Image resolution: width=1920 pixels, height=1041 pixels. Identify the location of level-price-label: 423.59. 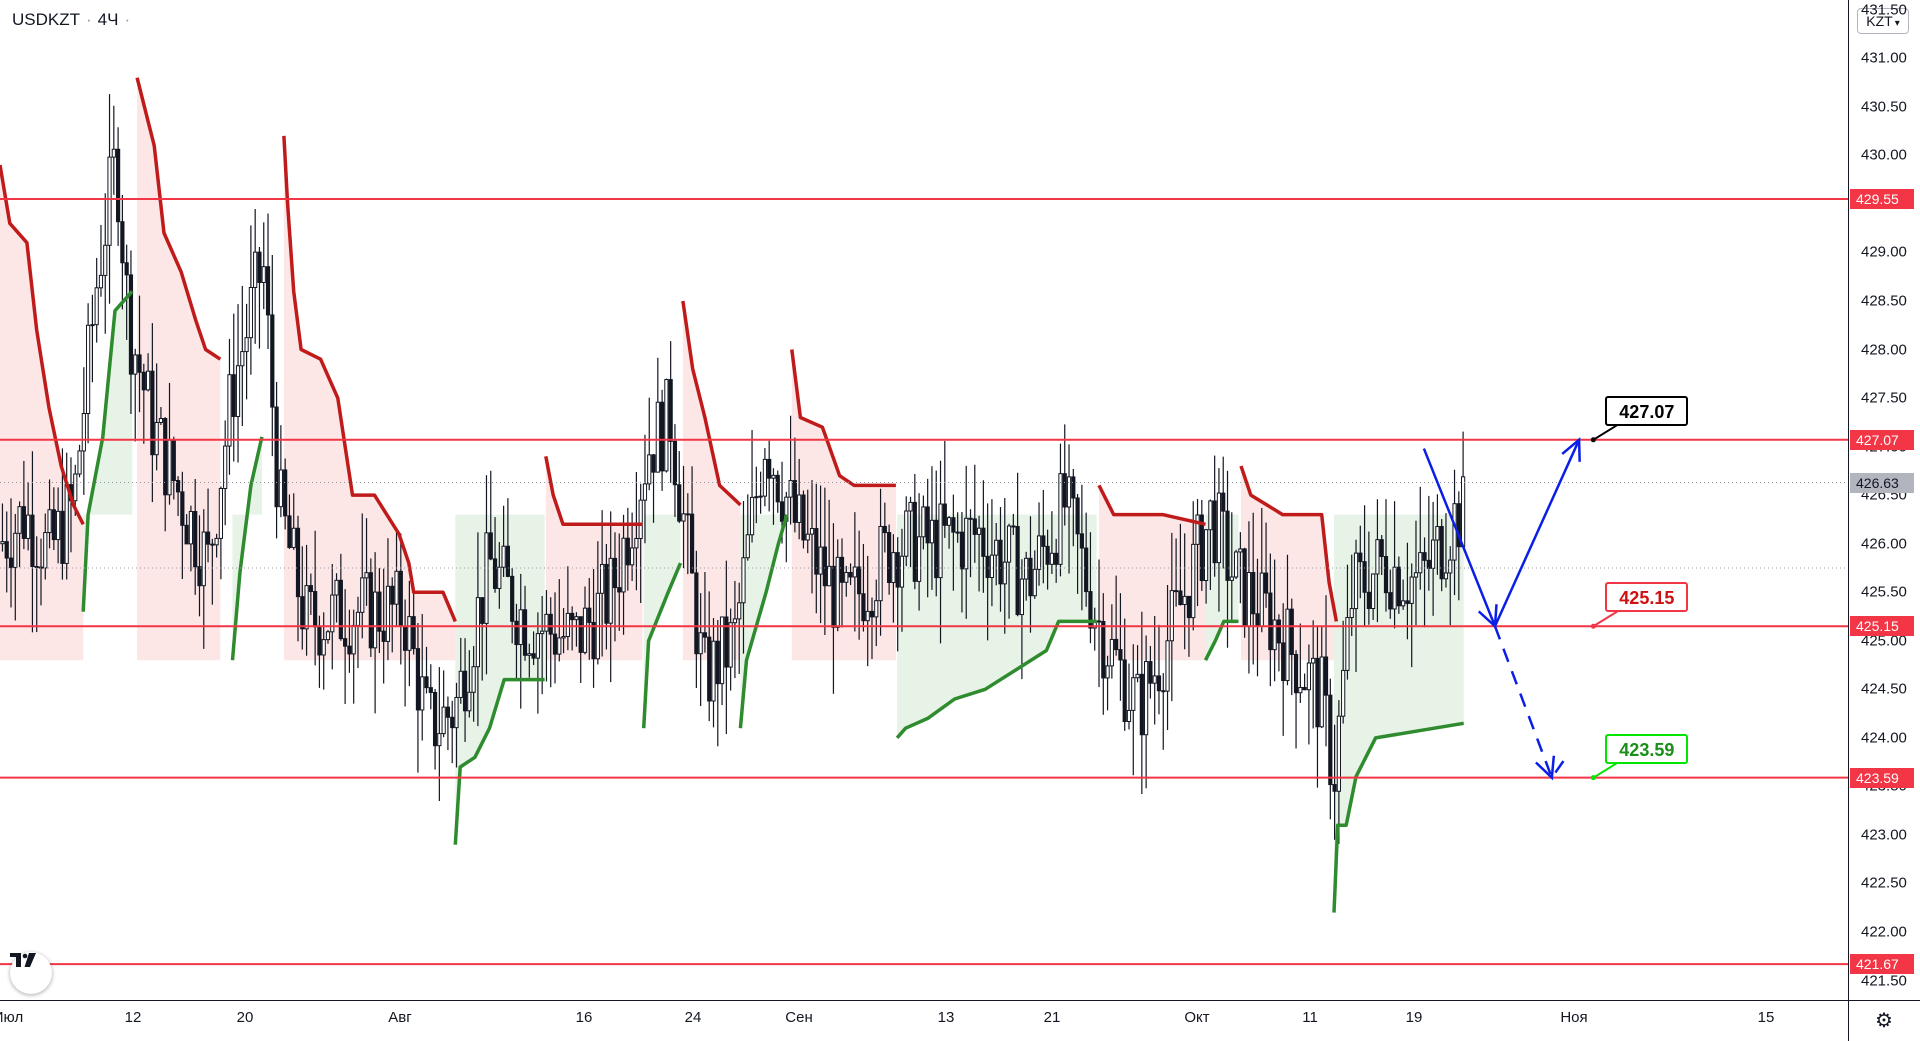
(1882, 777).